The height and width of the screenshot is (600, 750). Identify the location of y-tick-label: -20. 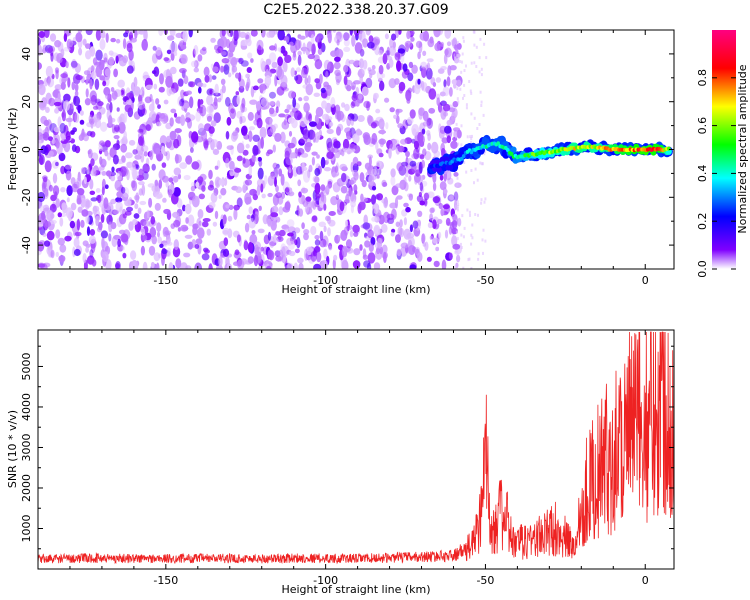
(26, 197).